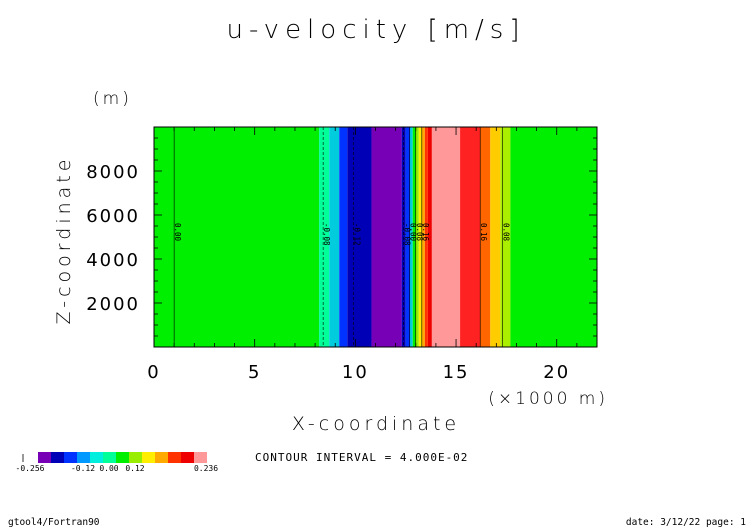 The height and width of the screenshot is (532, 752). I want to click on colorbar-label-1: -0.12, so click(83, 468).